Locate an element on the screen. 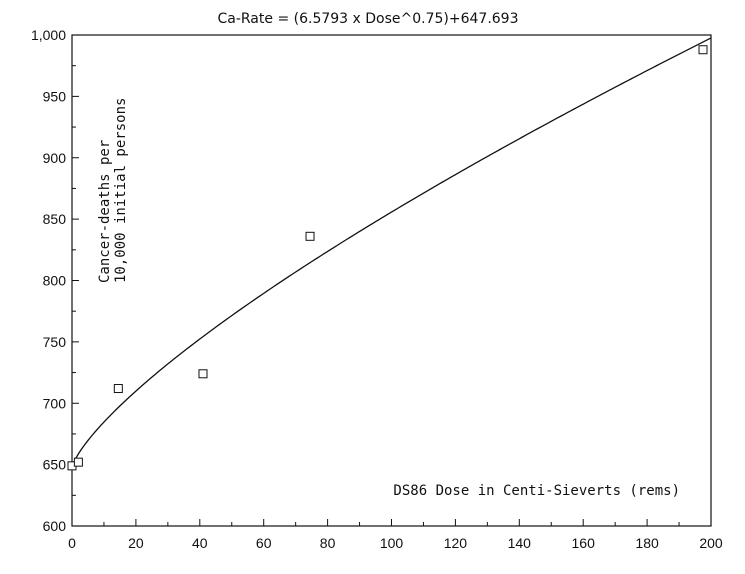  y-axis-title: Cancer-deaths per 10,000 initial persons is located at coordinates (113, 190).